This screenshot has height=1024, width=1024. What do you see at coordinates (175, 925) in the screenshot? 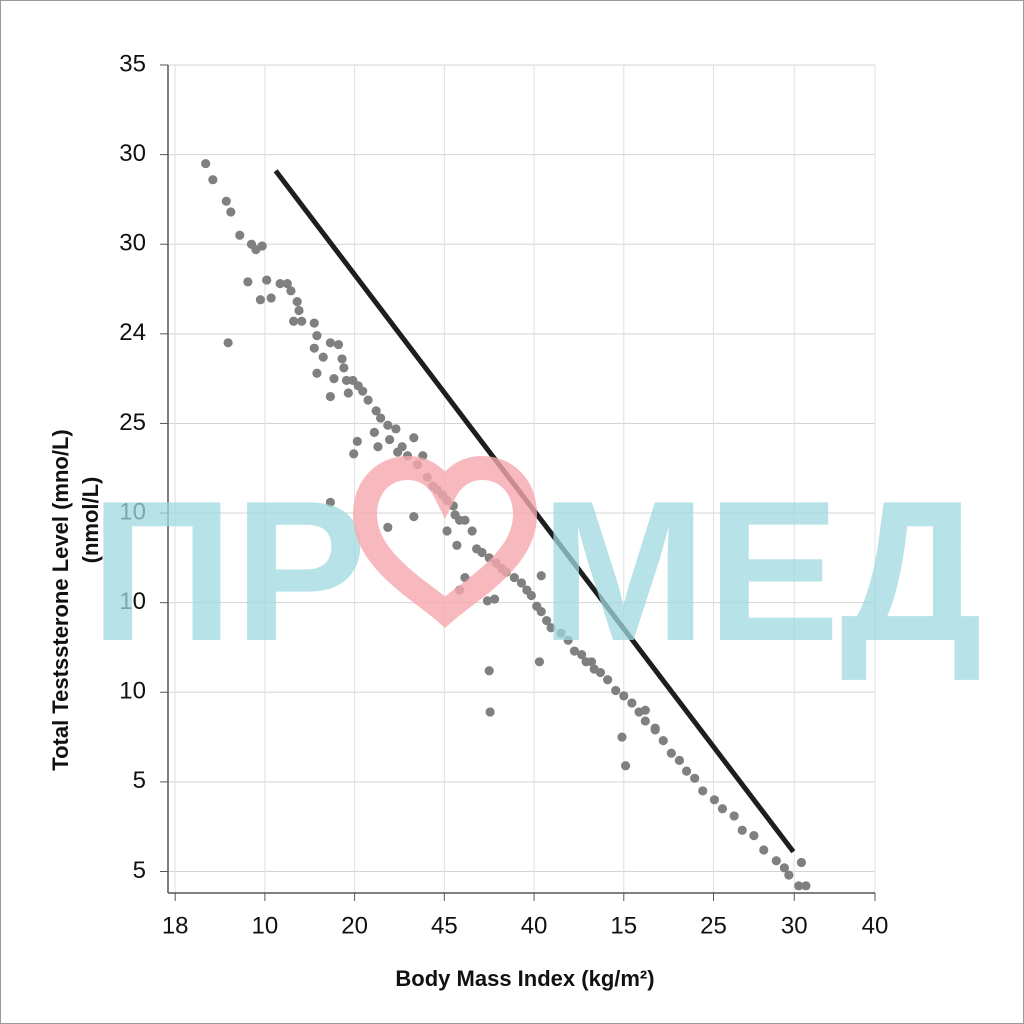
I see `x-tick-label: 18` at bounding box center [175, 925].